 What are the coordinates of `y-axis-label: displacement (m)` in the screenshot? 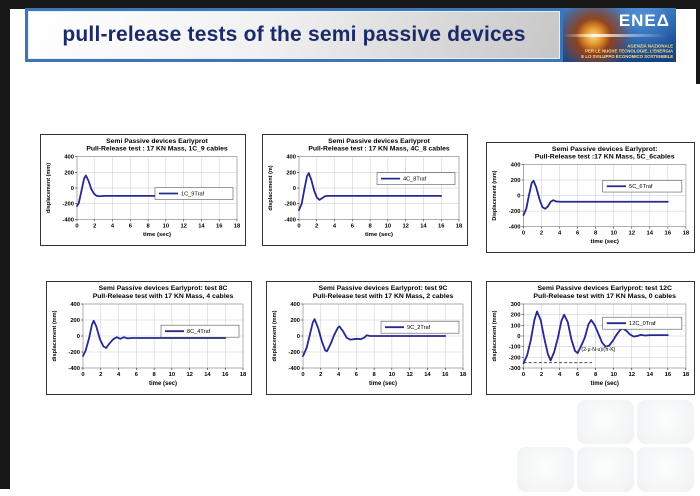 It's located at (271, 187).